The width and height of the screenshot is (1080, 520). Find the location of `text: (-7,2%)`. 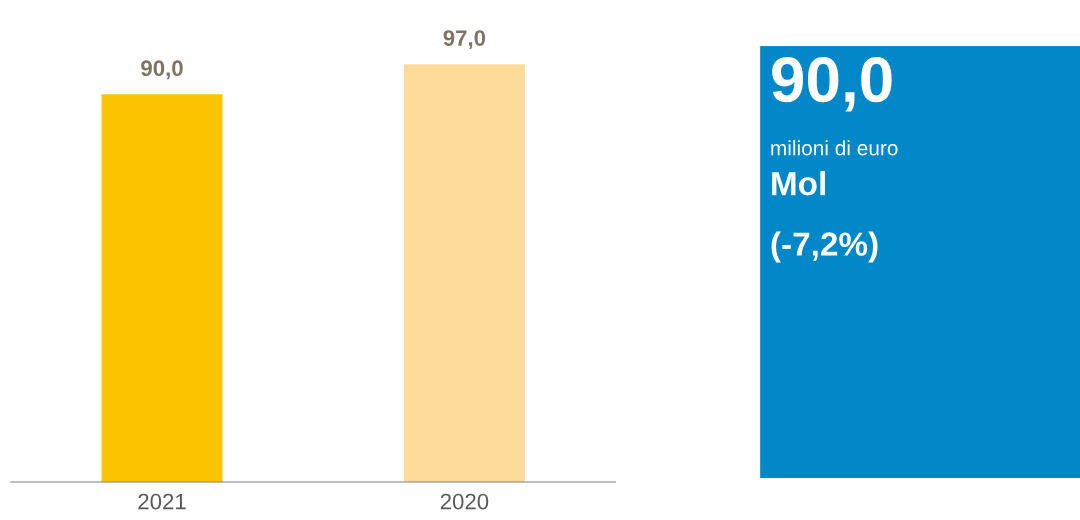

text: (-7,2%) is located at coordinates (824, 247).